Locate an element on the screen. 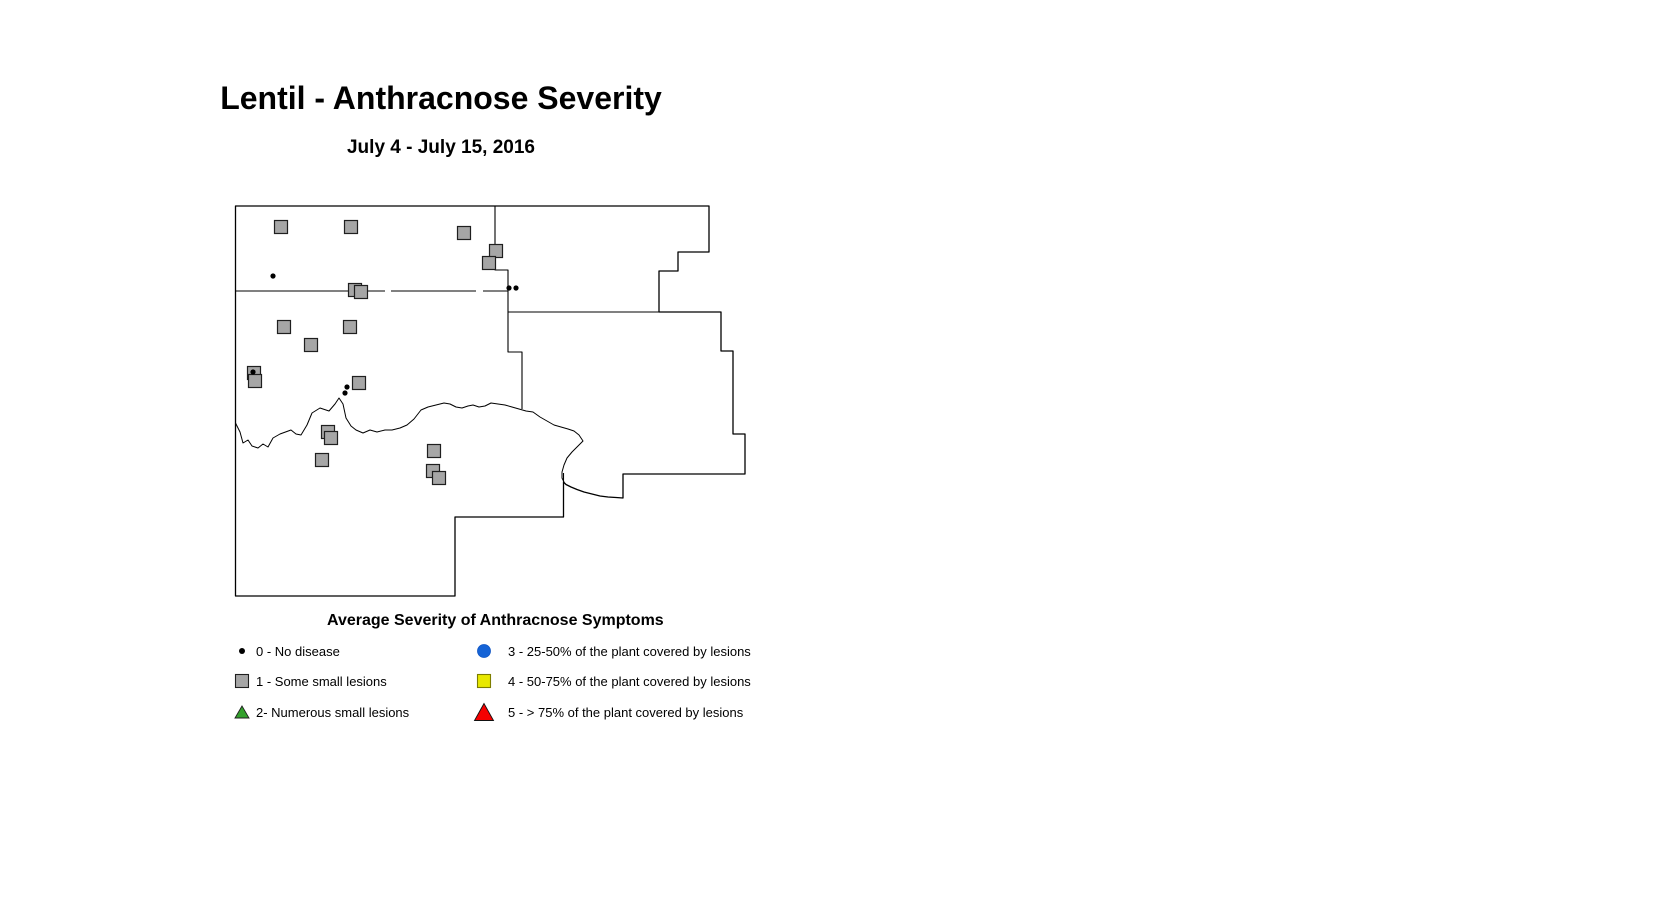 The image size is (1673, 900). legend-item-some-small-lesions: 1 - Some small lesions is located at coordinates (308, 681).